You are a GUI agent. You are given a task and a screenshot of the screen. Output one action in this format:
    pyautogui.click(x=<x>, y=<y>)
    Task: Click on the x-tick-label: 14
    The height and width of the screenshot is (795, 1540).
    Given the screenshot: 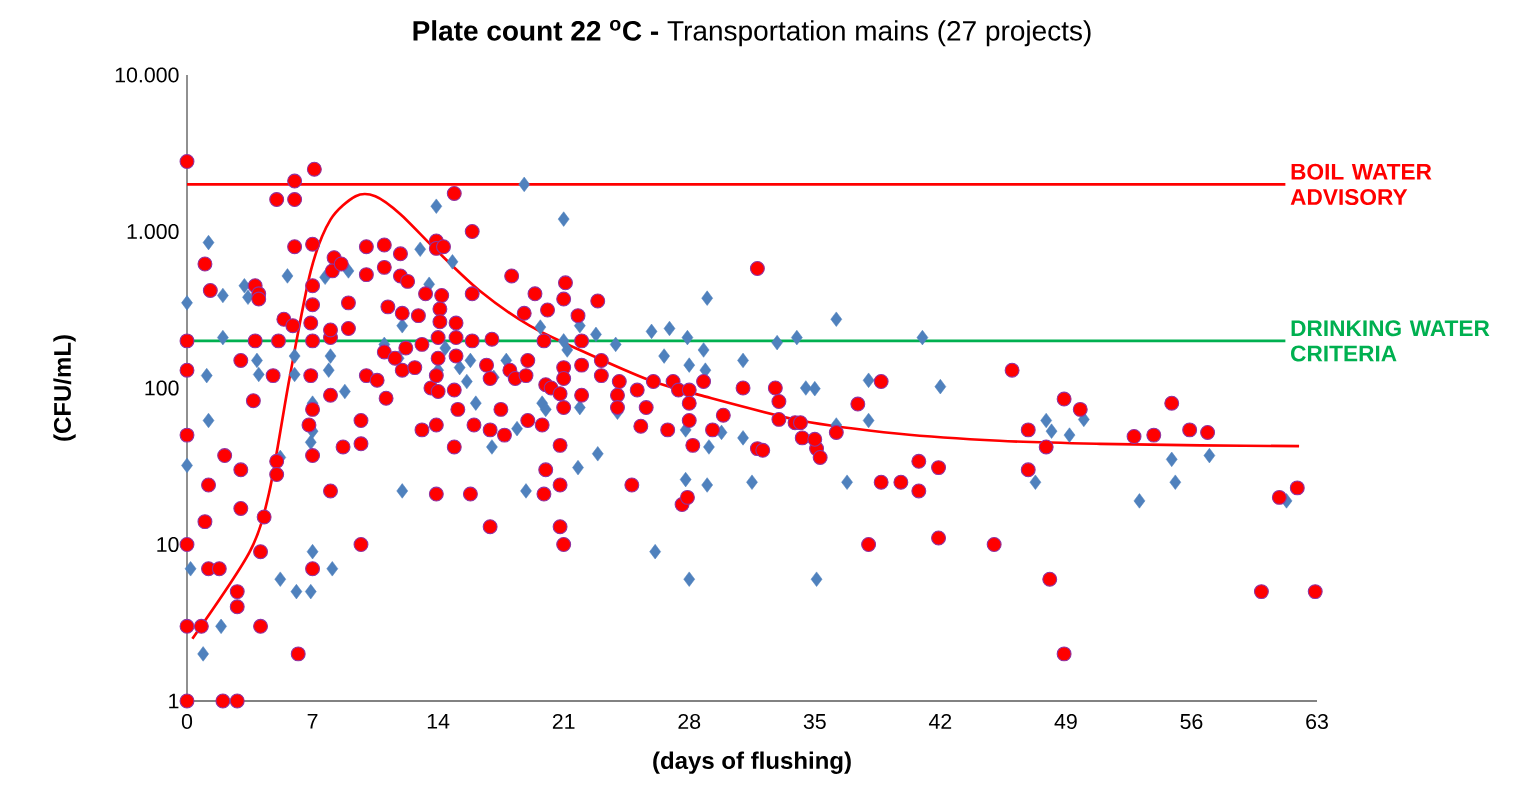 What is the action you would take?
    pyautogui.click(x=438, y=721)
    